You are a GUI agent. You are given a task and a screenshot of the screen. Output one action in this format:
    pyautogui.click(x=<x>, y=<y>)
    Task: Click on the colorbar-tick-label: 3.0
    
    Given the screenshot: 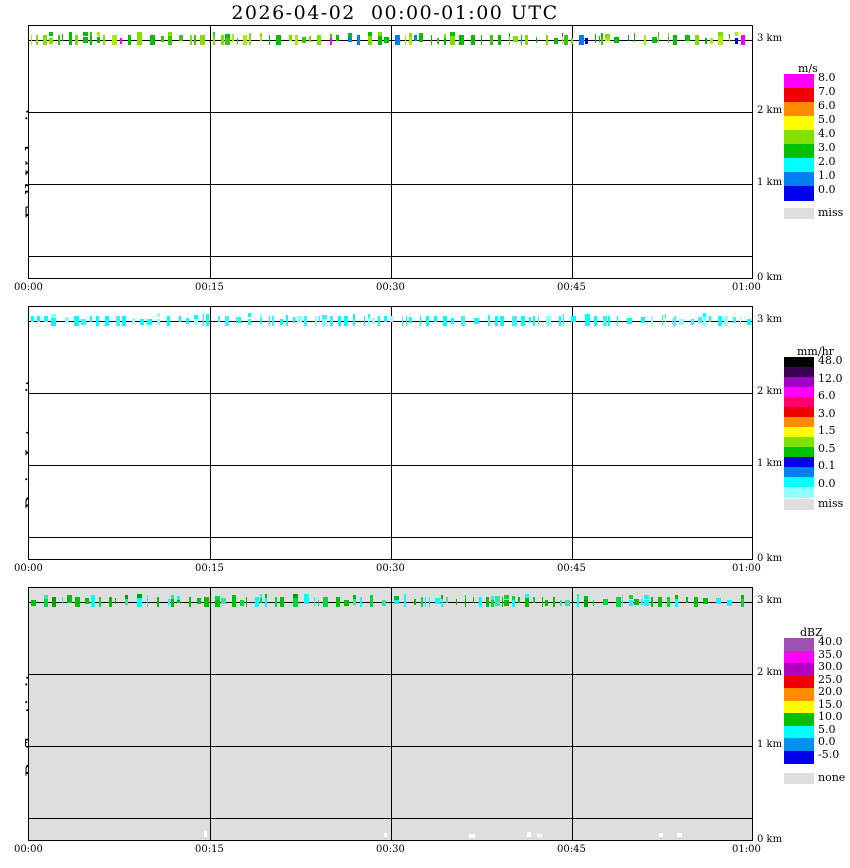 What is the action you would take?
    pyautogui.click(x=827, y=147)
    